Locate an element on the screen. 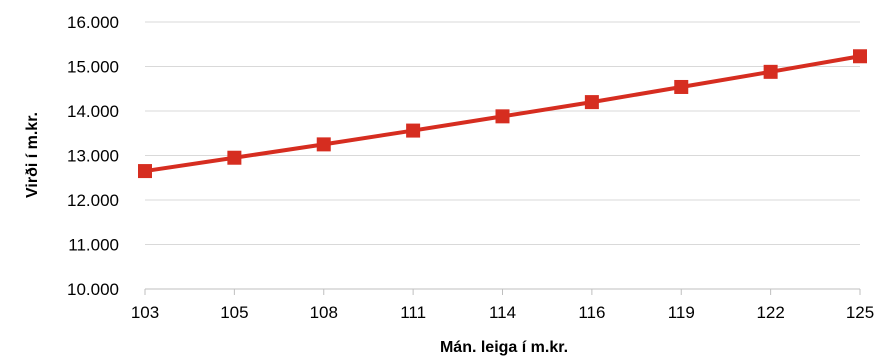 The image size is (881, 358). x-axis-title: Mán. leiga í m.kr. is located at coordinates (504, 347).